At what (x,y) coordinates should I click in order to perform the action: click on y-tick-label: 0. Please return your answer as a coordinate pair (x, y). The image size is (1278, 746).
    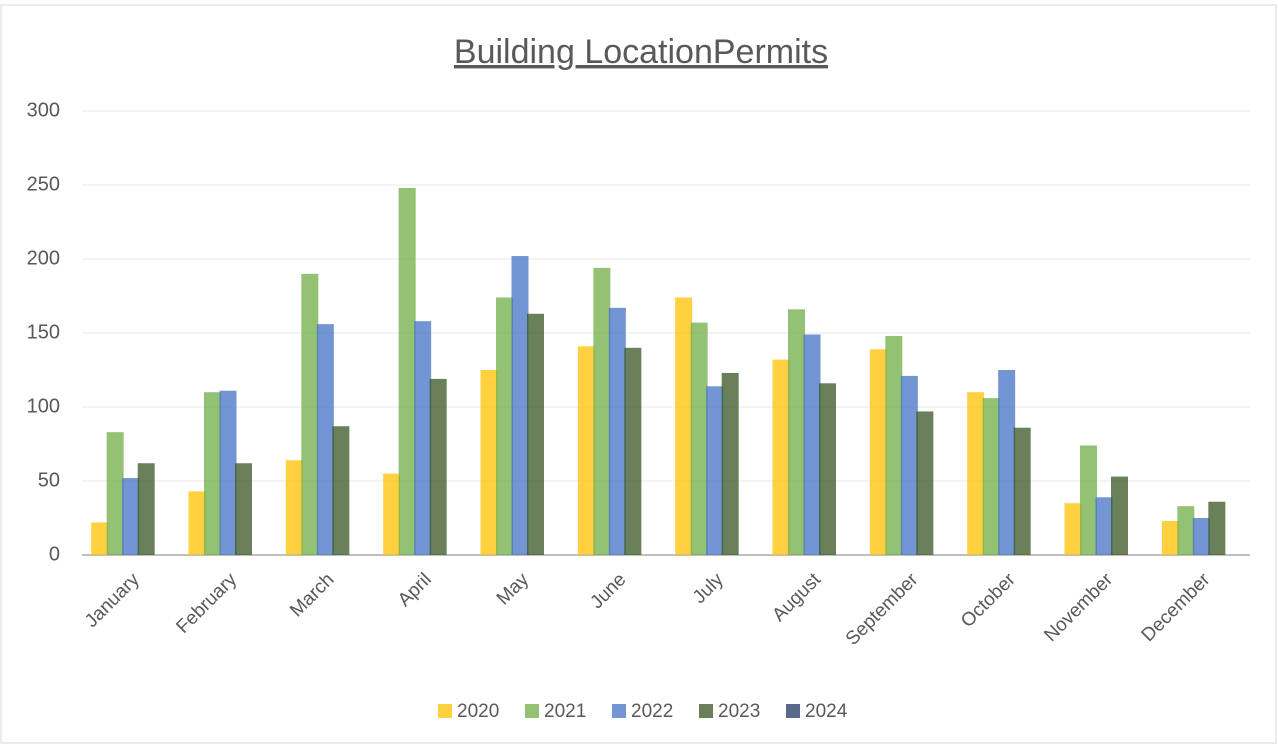
    Looking at the image, I should click on (54, 554).